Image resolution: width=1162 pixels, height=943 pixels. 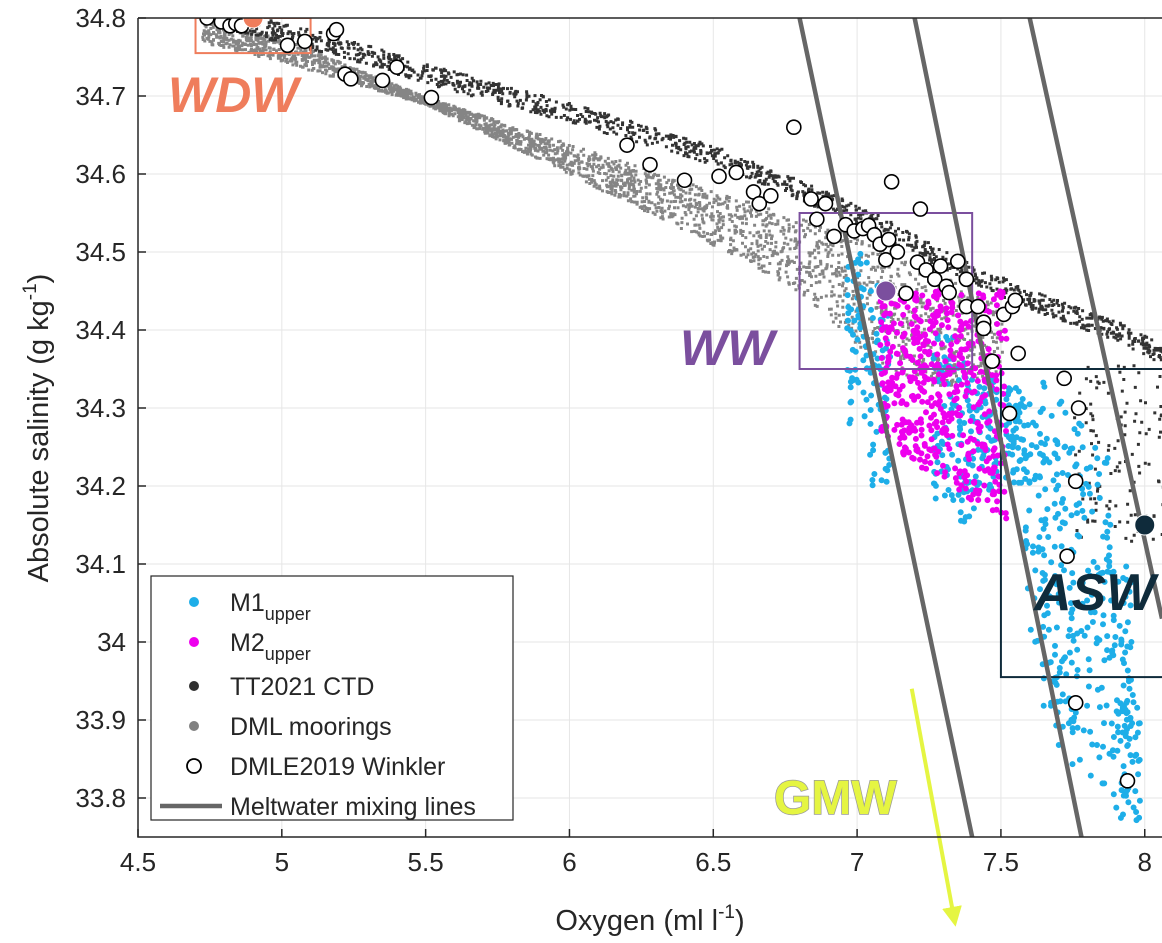 I want to click on x-tick-label: 5.5, so click(x=426, y=862).